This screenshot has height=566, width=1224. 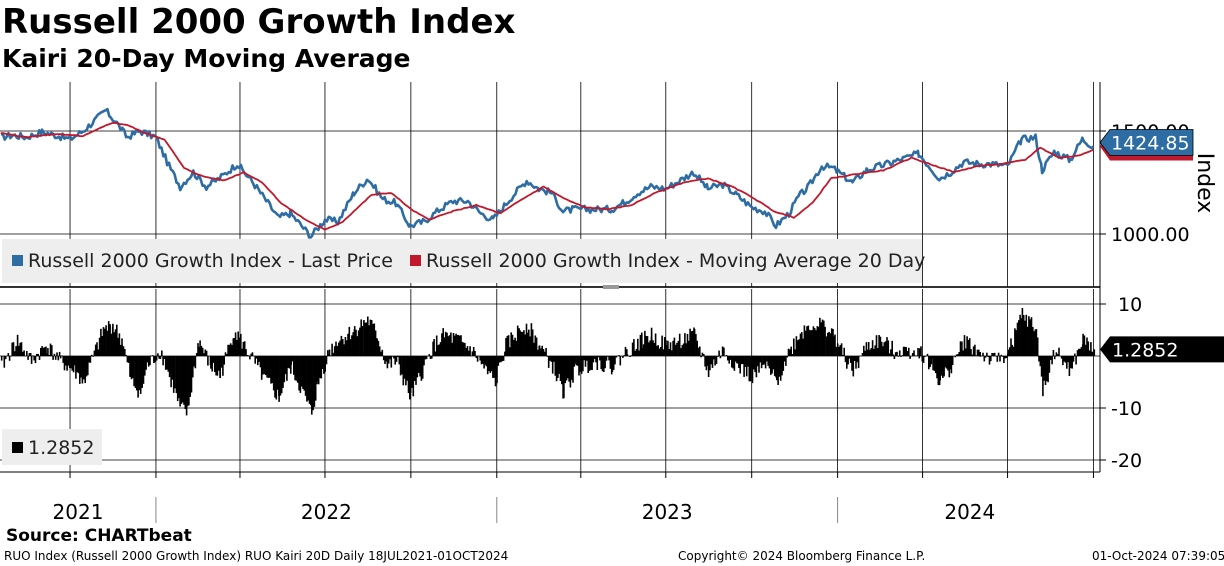 What do you see at coordinates (415, 260) in the screenshot?
I see `legend-swatch-red` at bounding box center [415, 260].